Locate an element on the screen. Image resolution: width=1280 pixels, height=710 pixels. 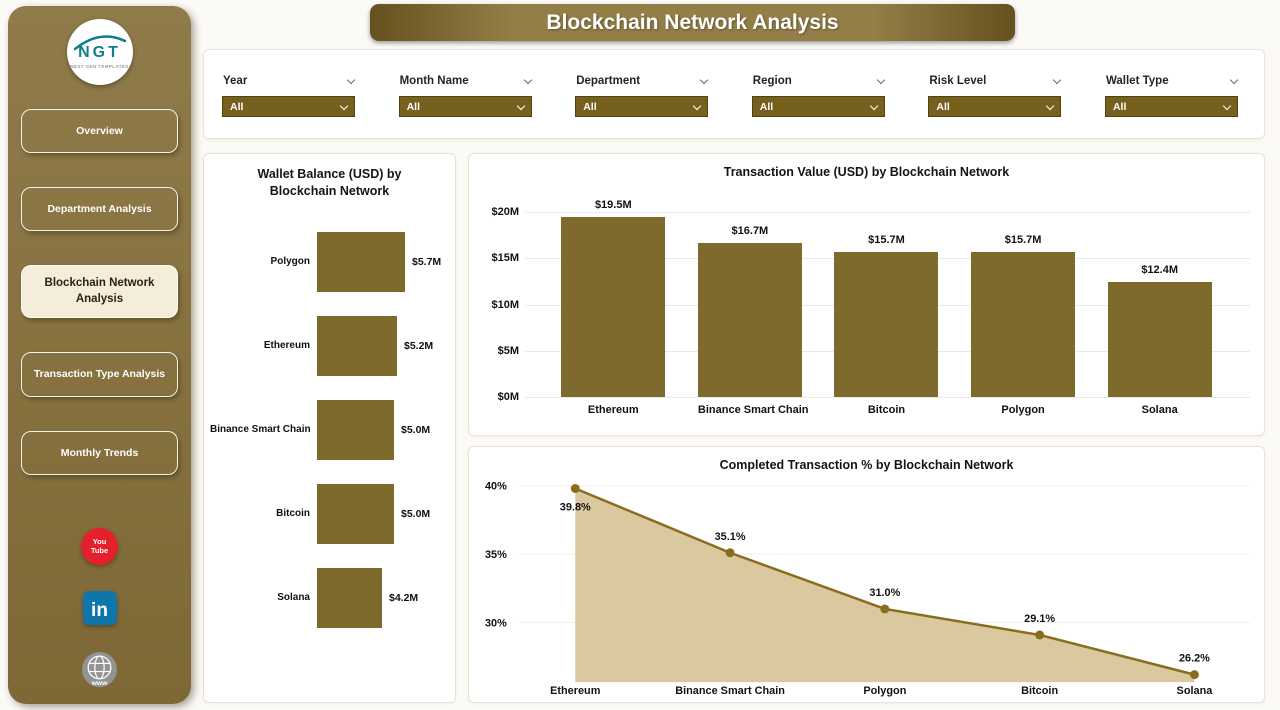
sidebar-item-overview: Overview is located at coordinates (99, 131).